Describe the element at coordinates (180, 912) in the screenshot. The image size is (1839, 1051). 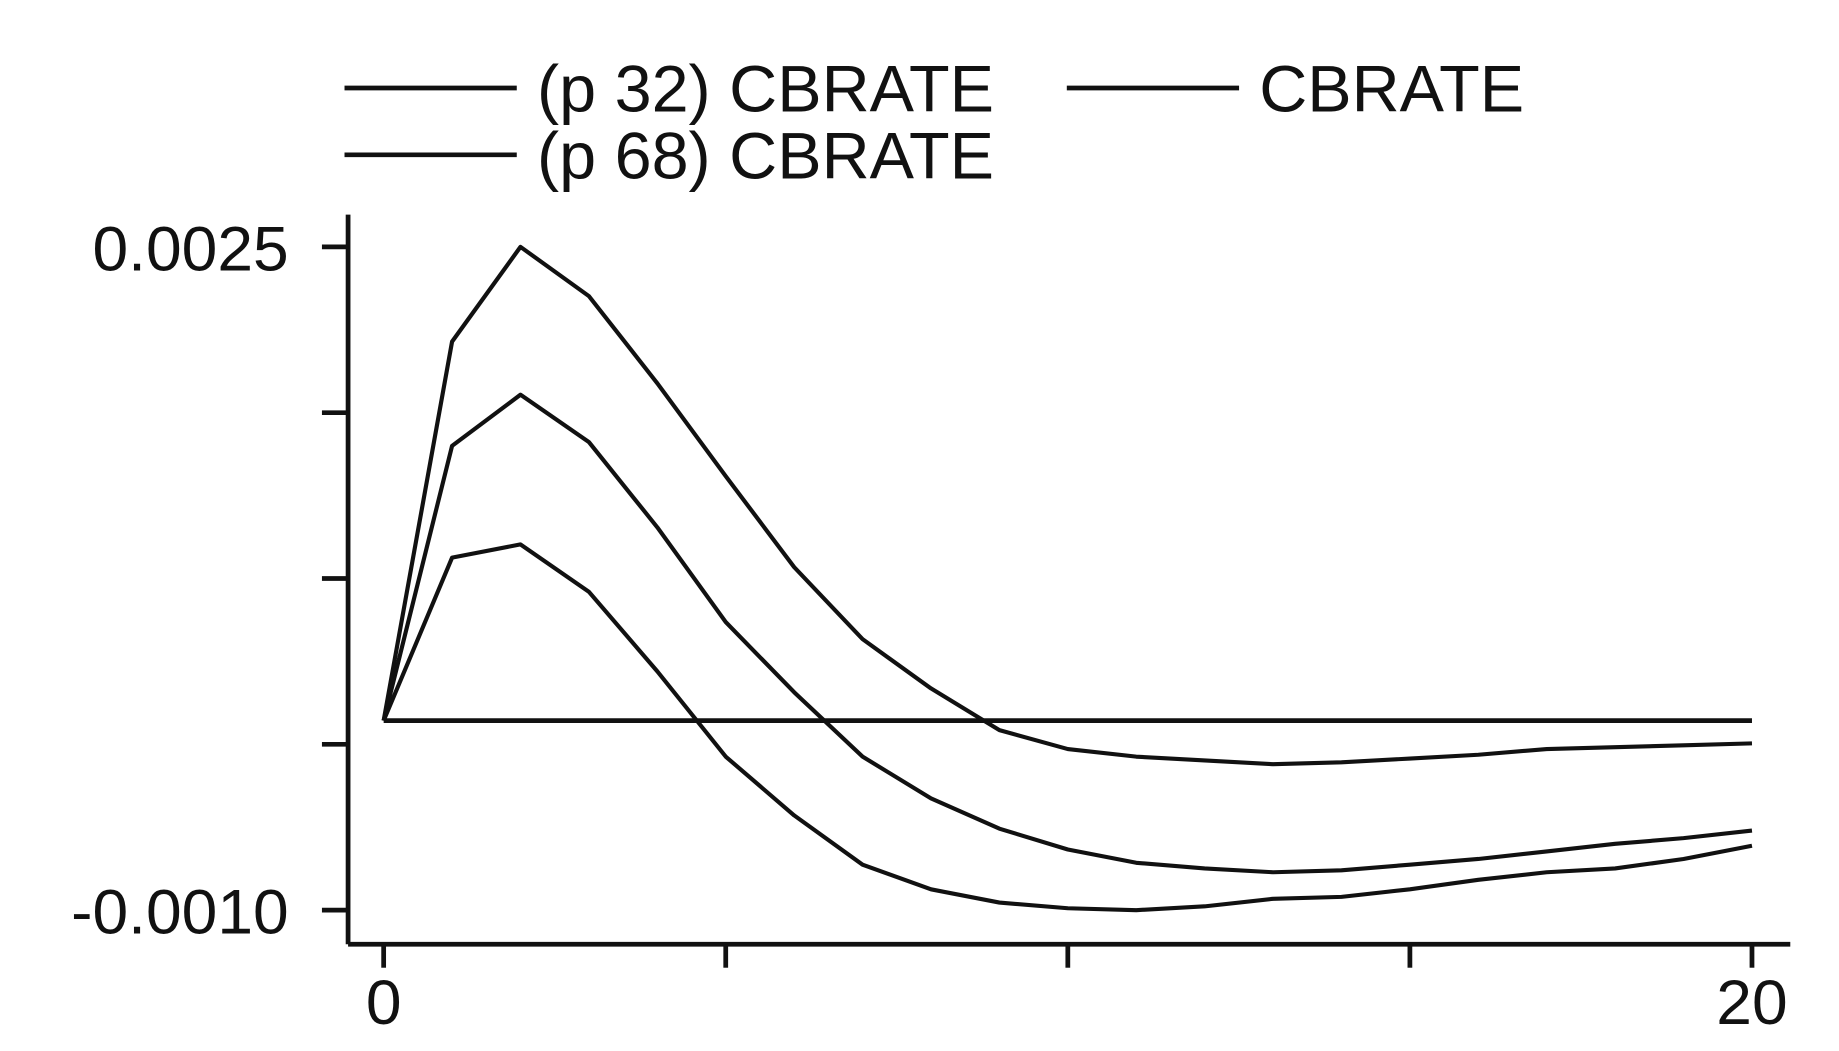
I see `y-tick-label: -0.0010` at that location.